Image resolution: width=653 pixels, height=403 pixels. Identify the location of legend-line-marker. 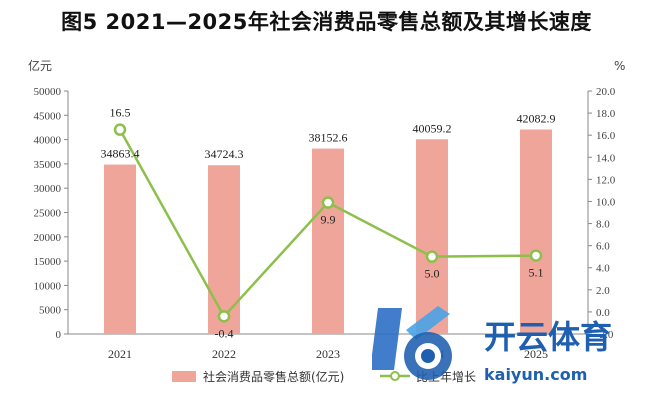
(395, 376).